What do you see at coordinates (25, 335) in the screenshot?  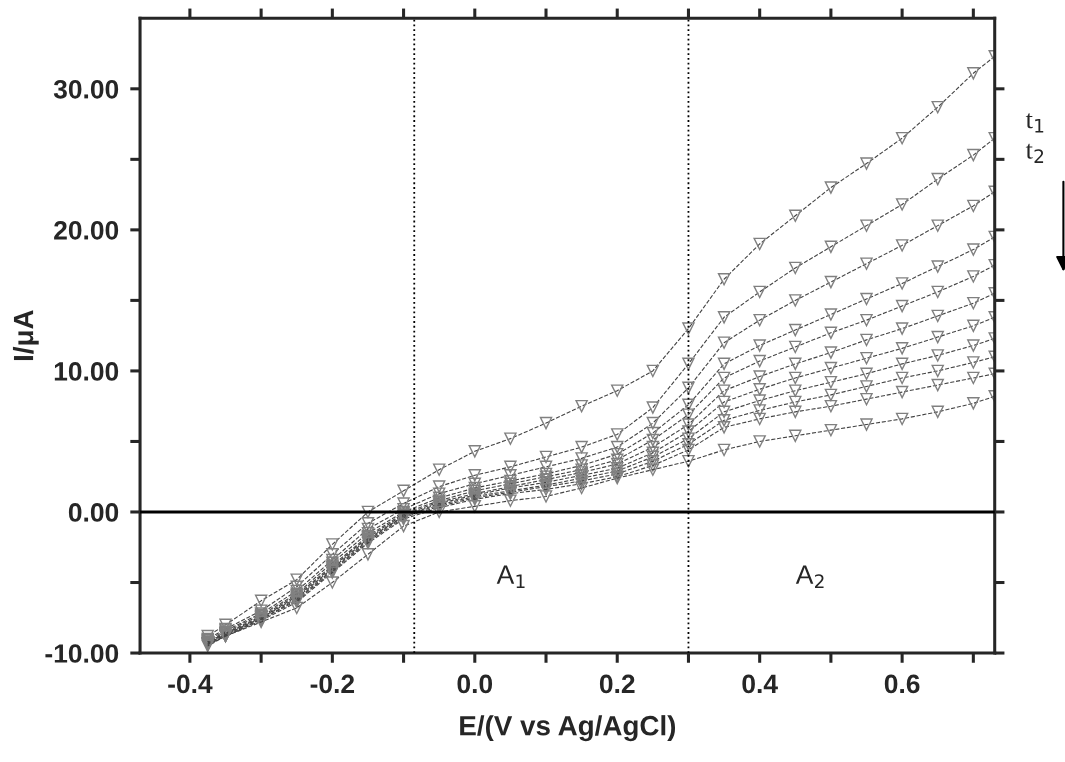 I see `y-axis-title: I/μA` at bounding box center [25, 335].